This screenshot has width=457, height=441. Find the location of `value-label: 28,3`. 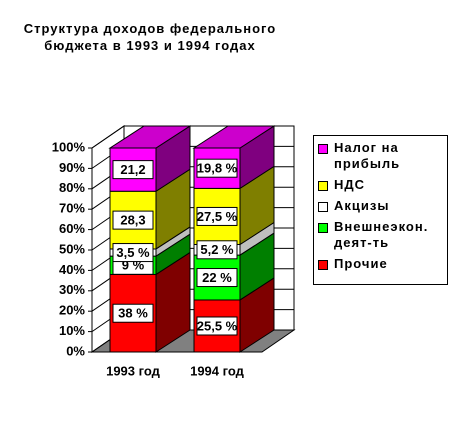

value-label: 28,3 is located at coordinates (132, 220).